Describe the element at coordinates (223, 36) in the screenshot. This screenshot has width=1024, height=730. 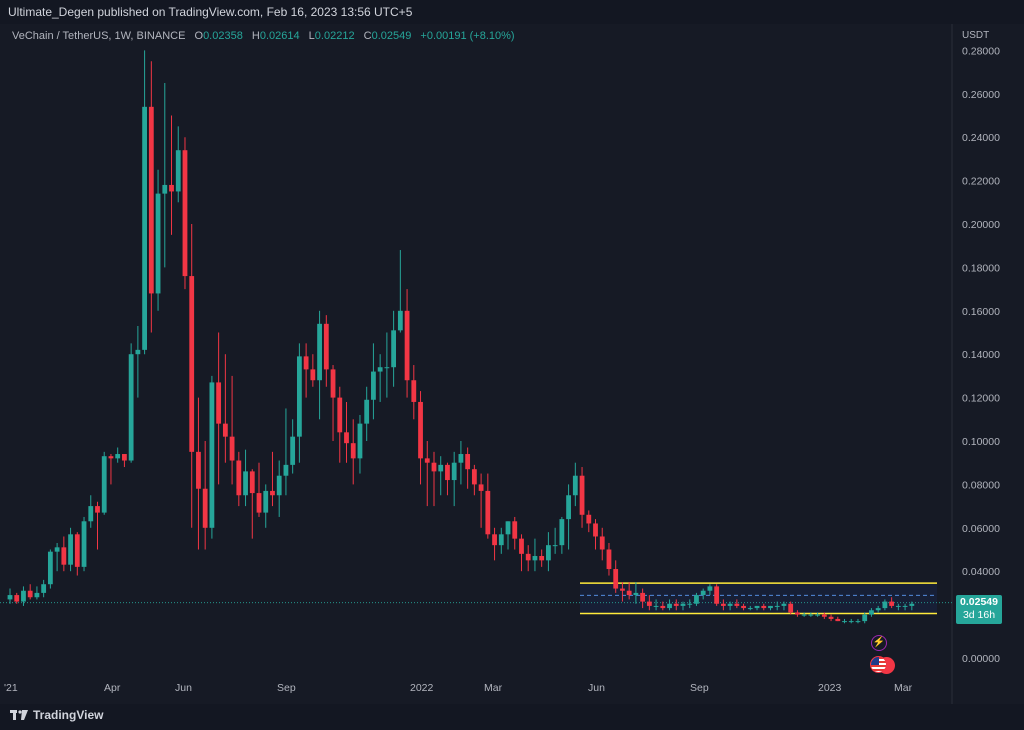
I see `open-value: 0.02358` at that location.